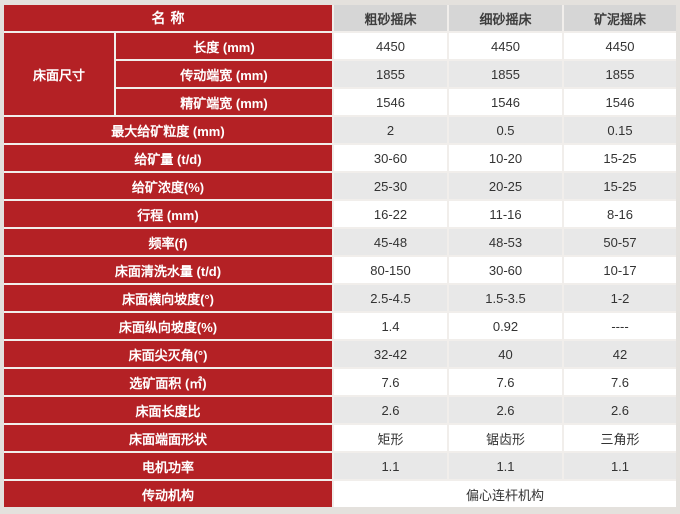  I want to click on header-name-cell: 名称, so click(168, 18).